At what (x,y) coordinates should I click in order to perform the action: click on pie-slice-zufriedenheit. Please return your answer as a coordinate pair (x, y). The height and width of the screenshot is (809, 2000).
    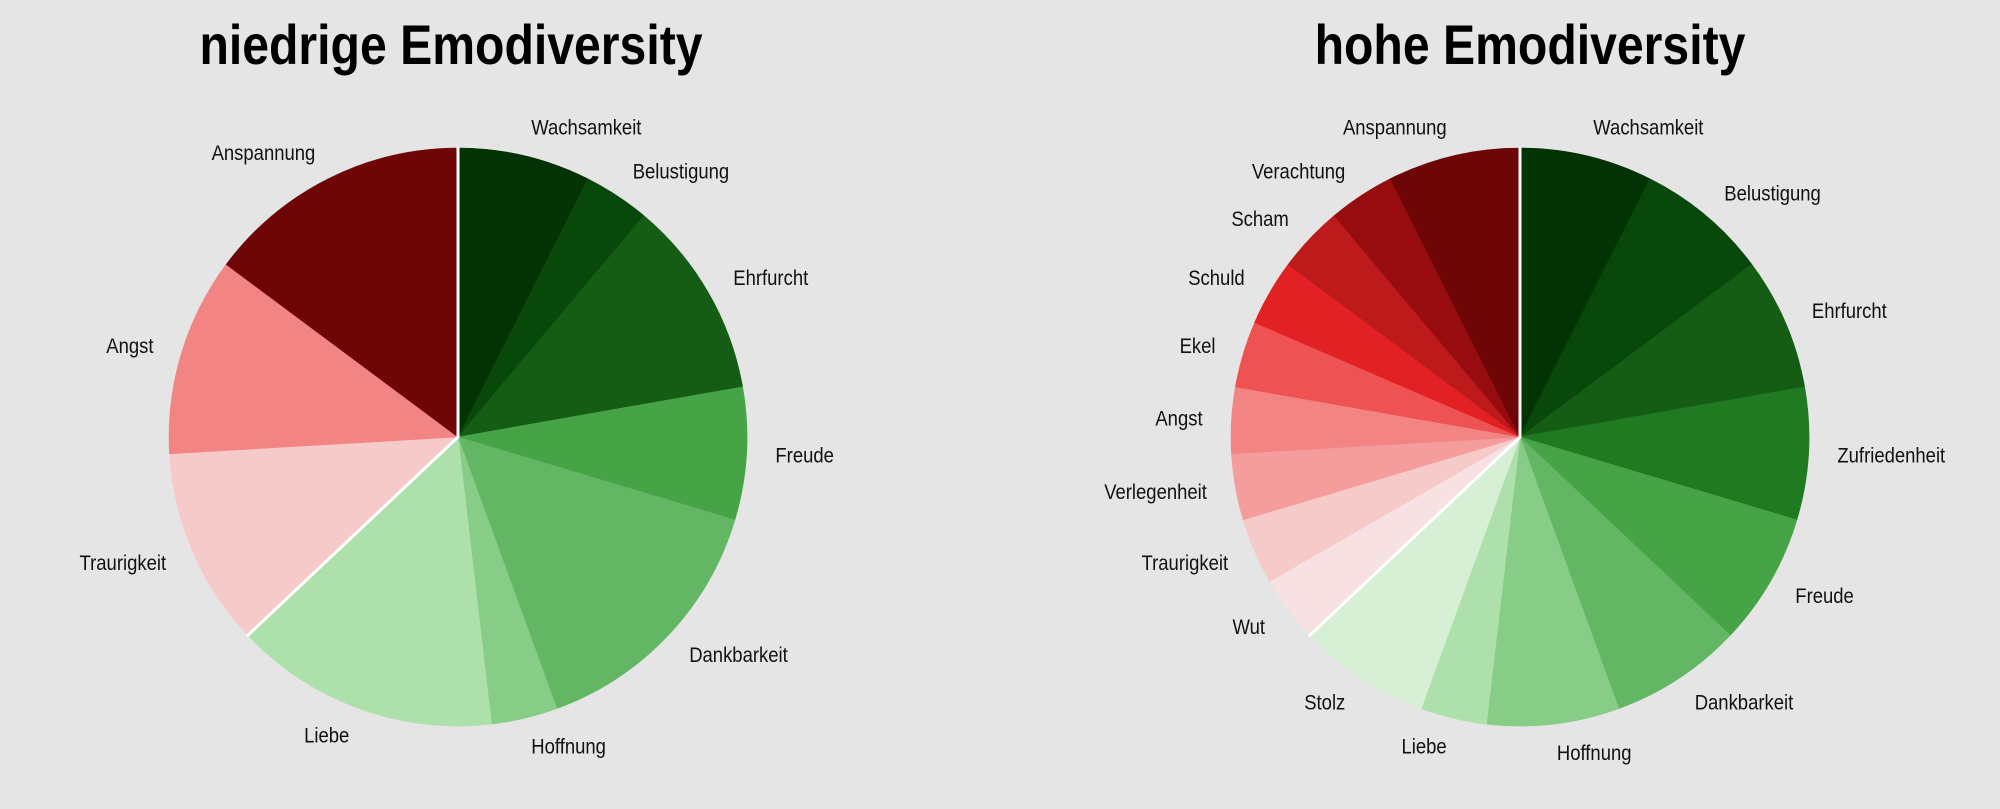
    Looking at the image, I should click on (1664, 453).